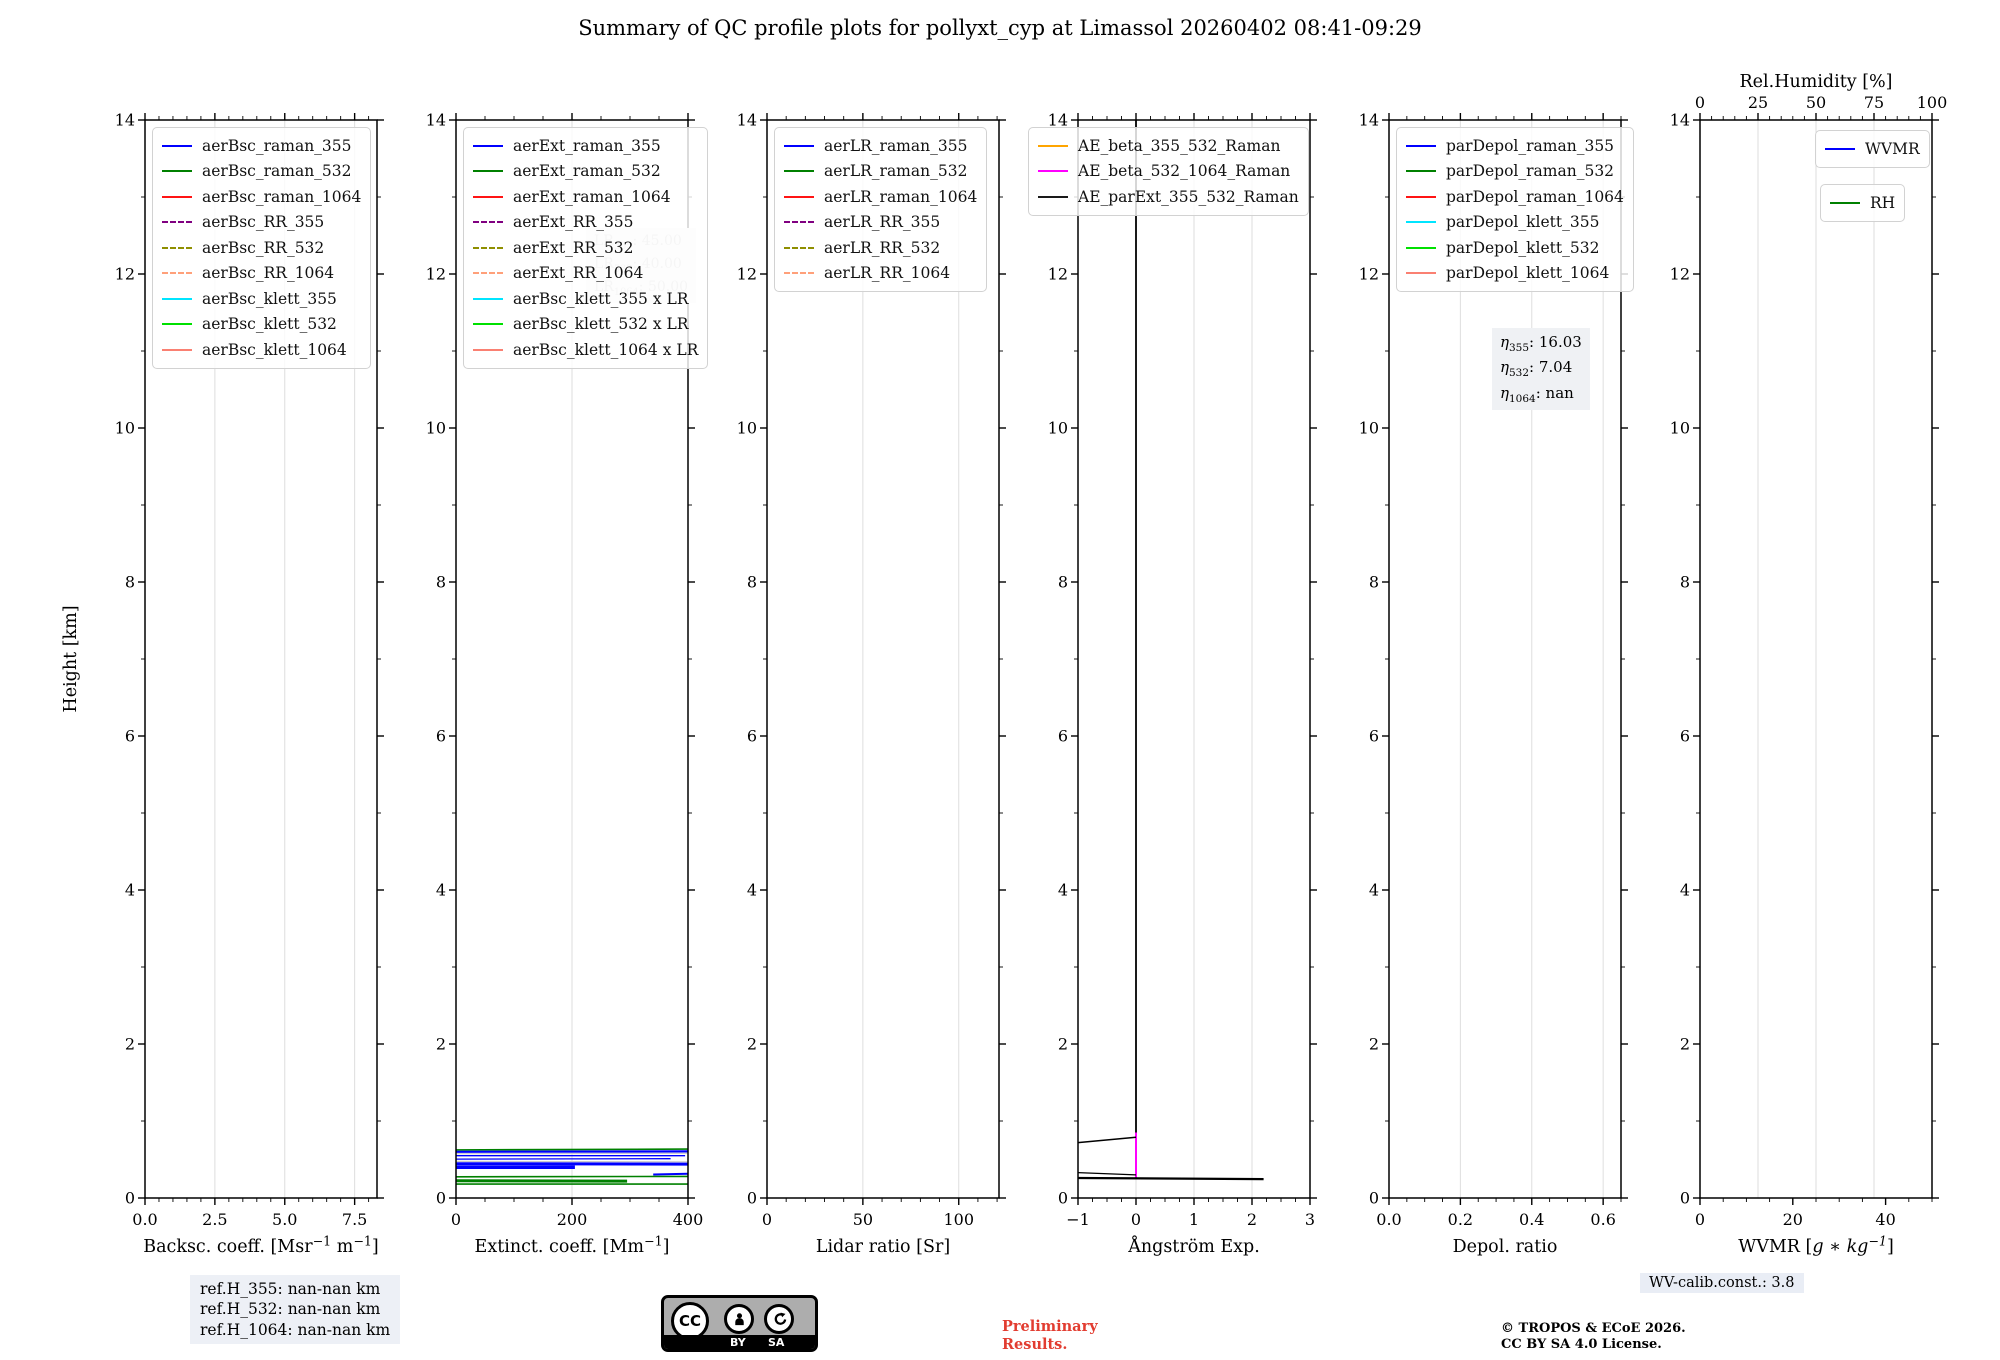 The height and width of the screenshot is (1360, 2000). Describe the element at coordinates (1602, 1219) in the screenshot. I see `svg-text: 0.6` at that location.